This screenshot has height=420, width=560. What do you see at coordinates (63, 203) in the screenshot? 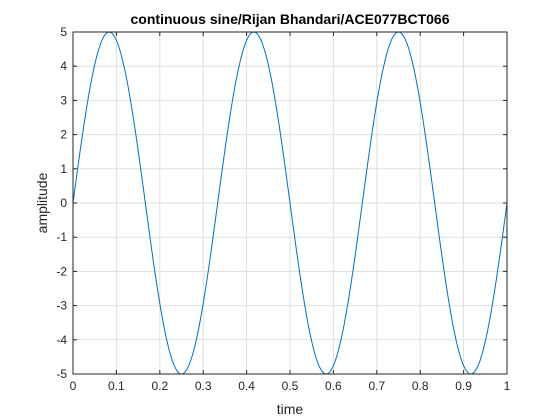
I see `y-tick-label: 0` at bounding box center [63, 203].